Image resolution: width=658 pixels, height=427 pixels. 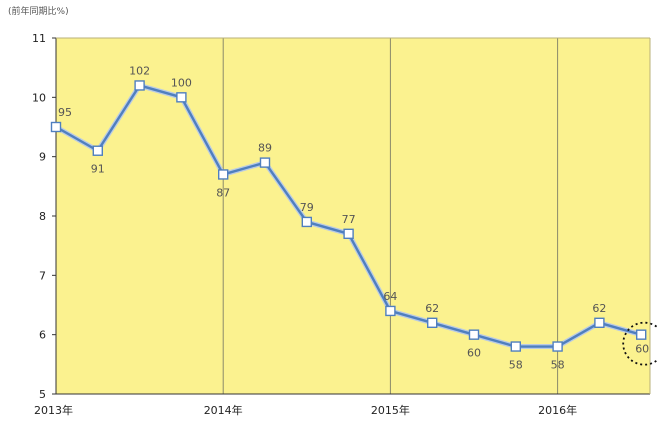 I want to click on data-label-8: 64, so click(x=390, y=296).